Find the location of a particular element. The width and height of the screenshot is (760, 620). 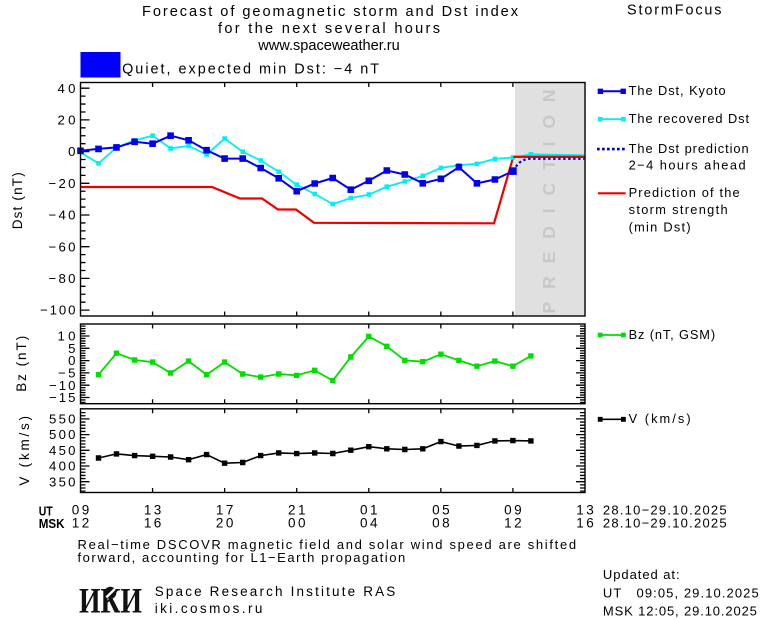

svg-text: −40 is located at coordinates (62, 215).